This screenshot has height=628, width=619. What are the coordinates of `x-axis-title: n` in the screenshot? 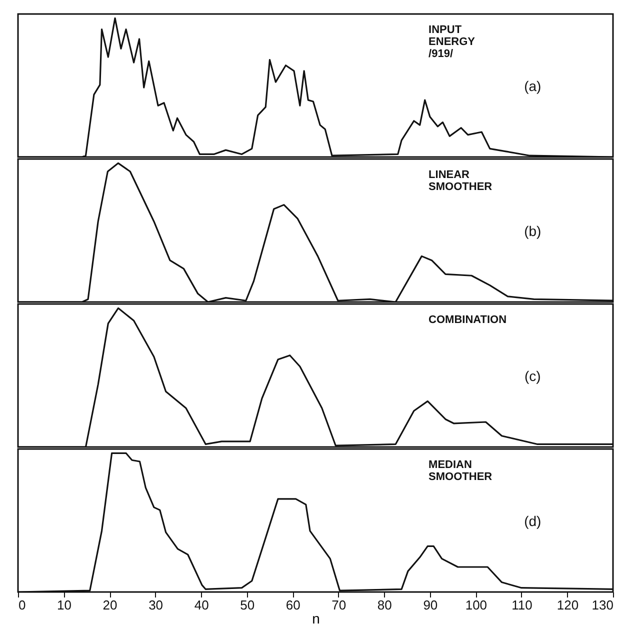 It's located at (316, 618).